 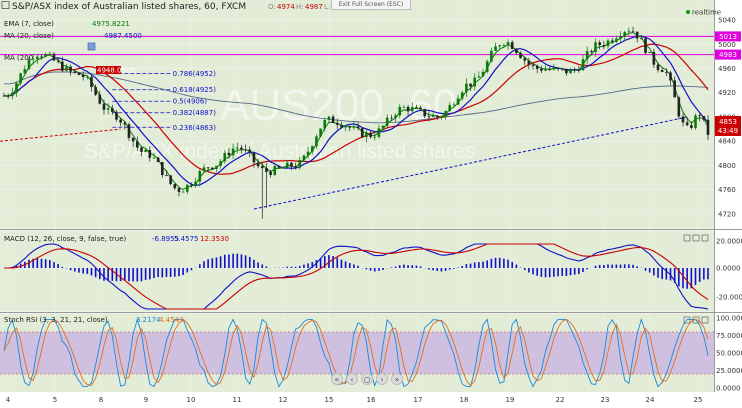 What do you see at coordinates (29, 24) in the screenshot?
I see `ema-legend-label: EMA (7, close)` at bounding box center [29, 24].